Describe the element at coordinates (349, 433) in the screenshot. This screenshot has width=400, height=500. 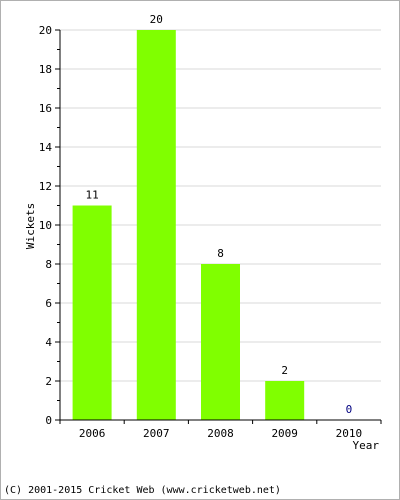
I see `x-tick-label: 2010` at that location.